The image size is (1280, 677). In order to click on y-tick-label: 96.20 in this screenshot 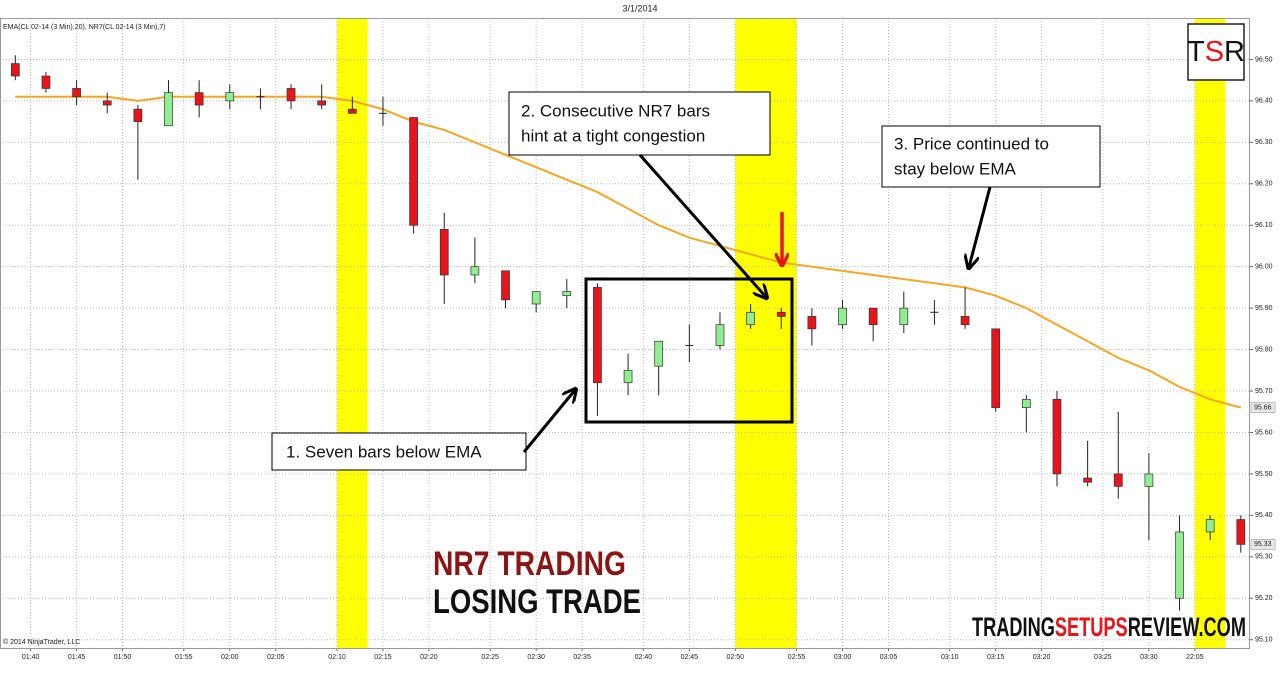, I will do `click(1264, 184)`.